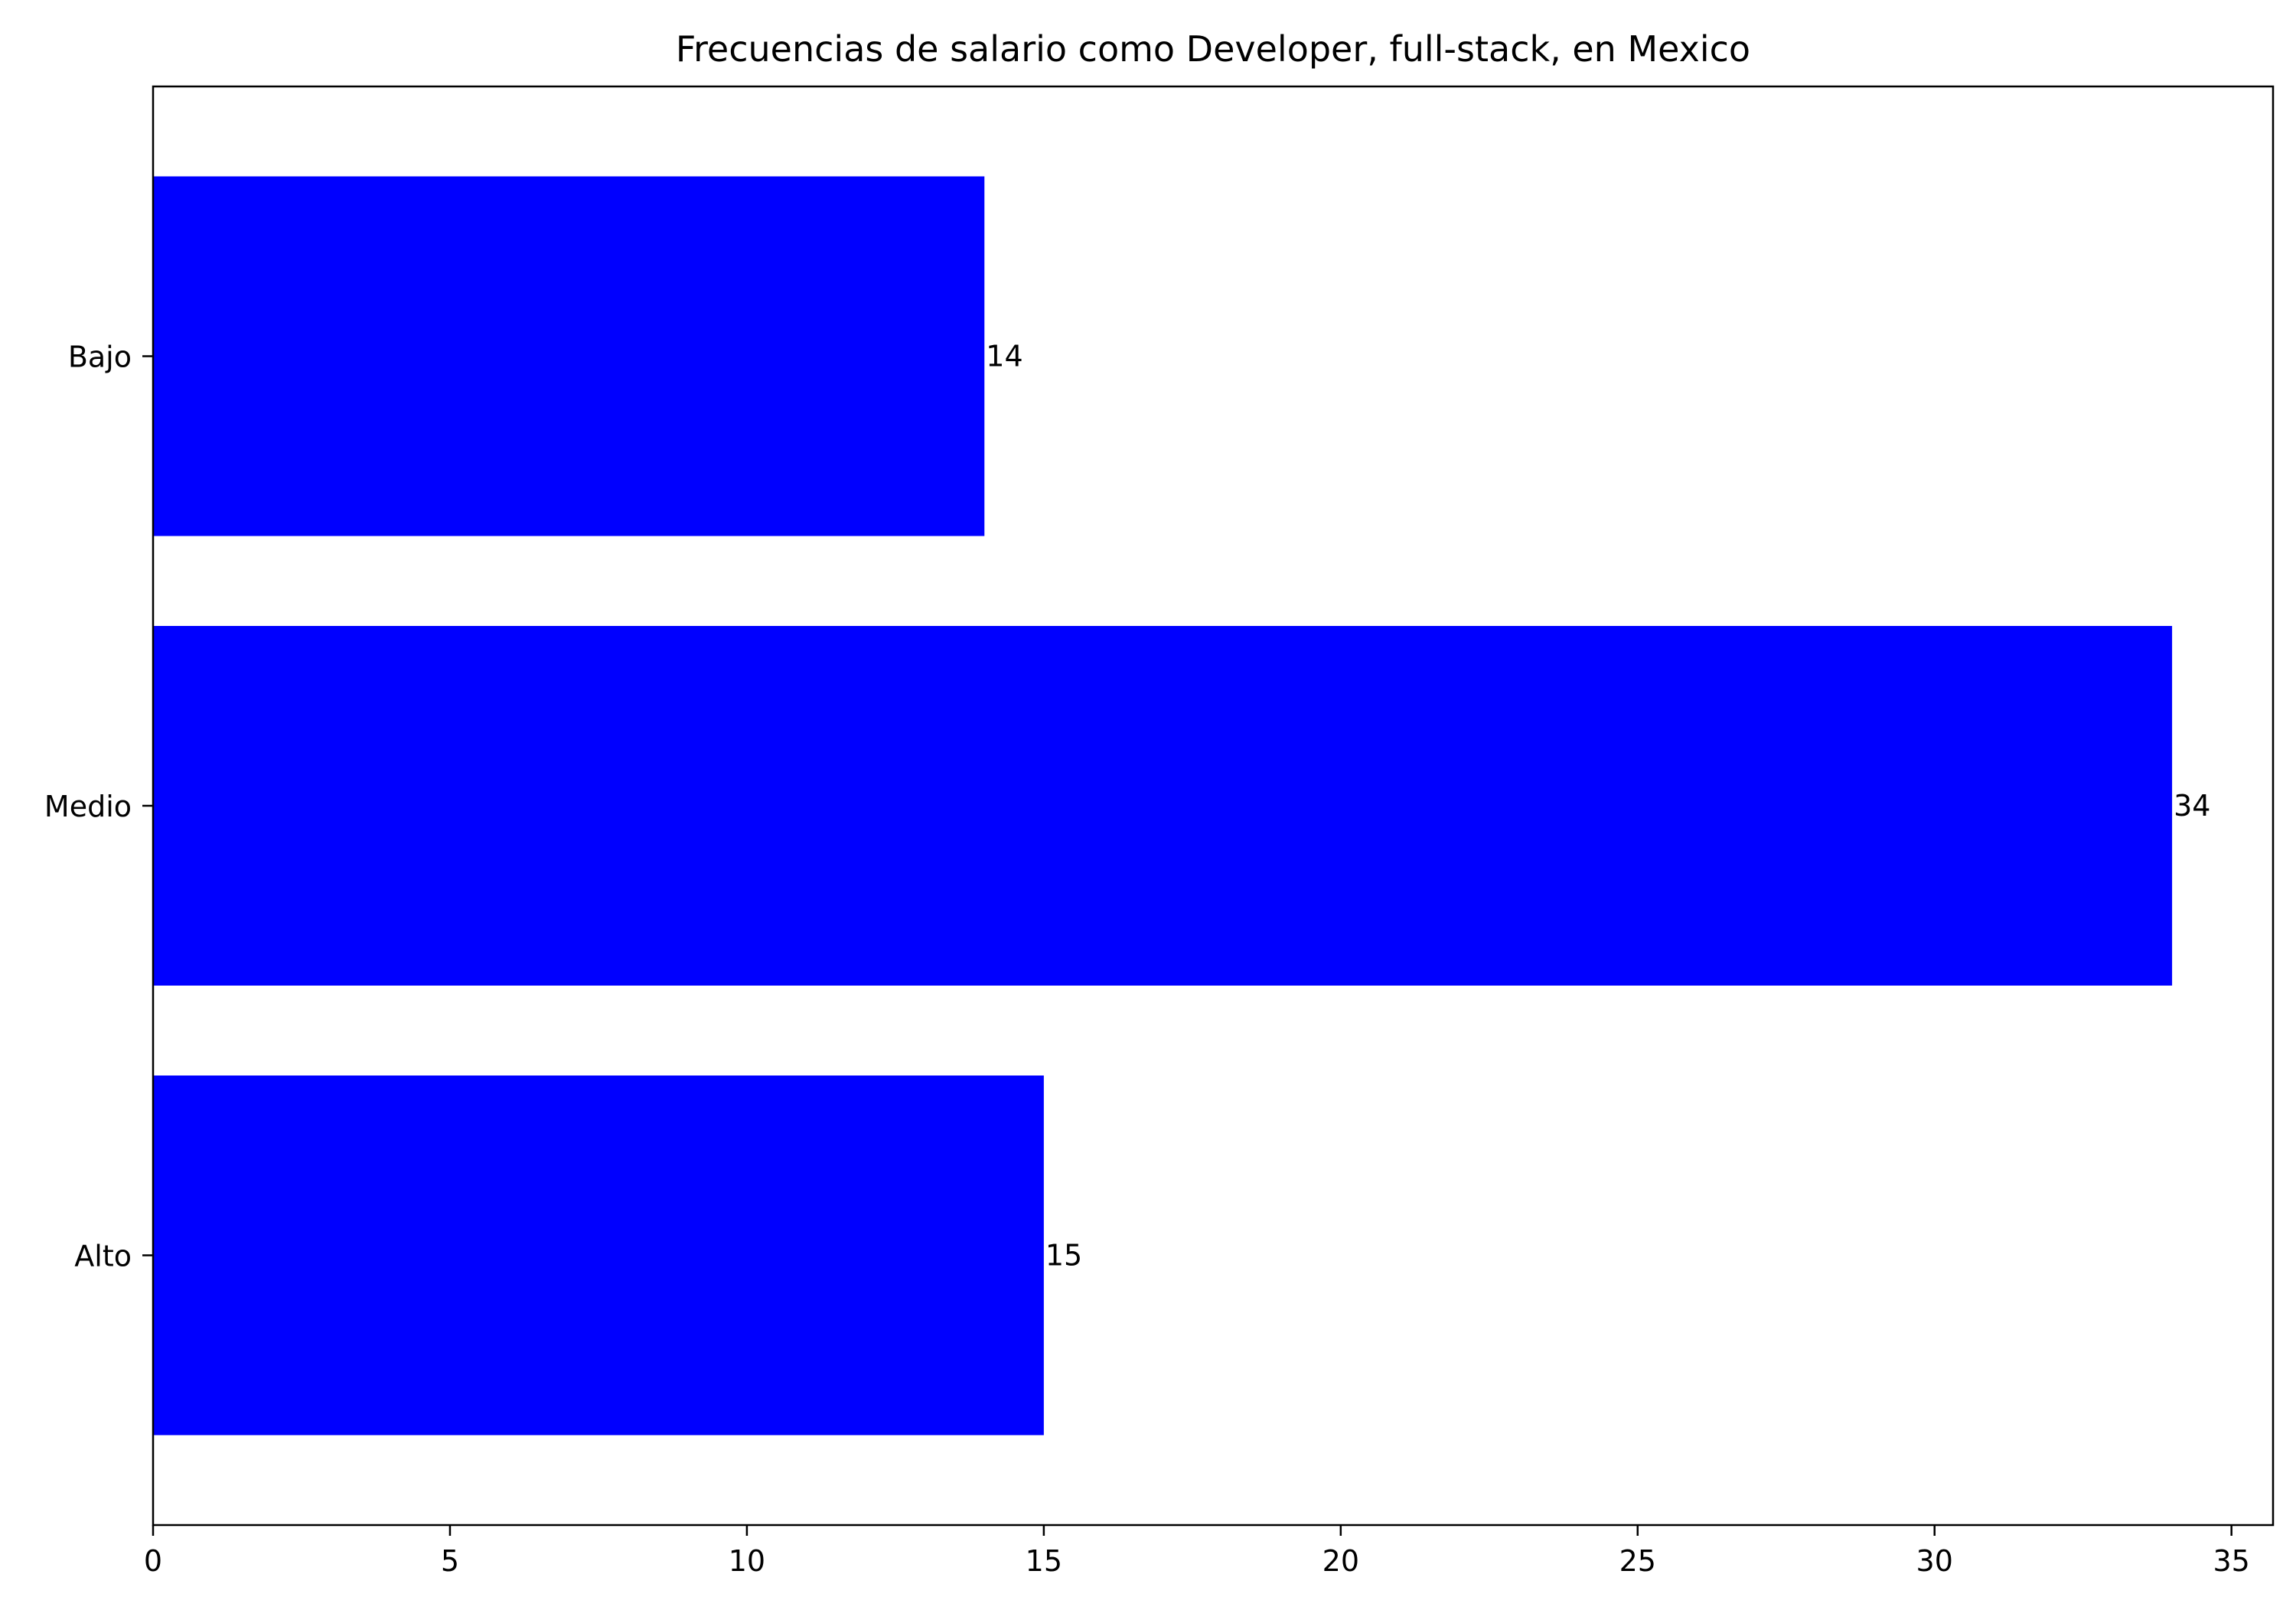 The image size is (2296, 1610). Describe the element at coordinates (747, 1561) in the screenshot. I see `x-tick-label: 10` at that location.